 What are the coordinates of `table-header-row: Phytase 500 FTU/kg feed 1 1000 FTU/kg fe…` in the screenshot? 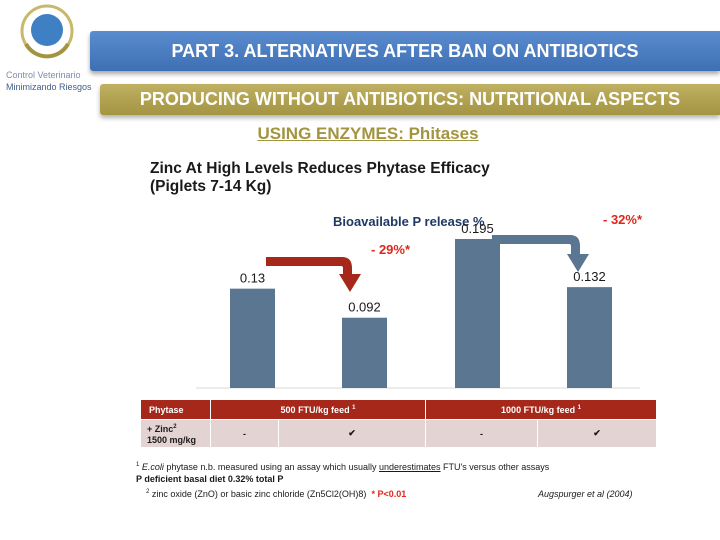 It's located at (398, 409).